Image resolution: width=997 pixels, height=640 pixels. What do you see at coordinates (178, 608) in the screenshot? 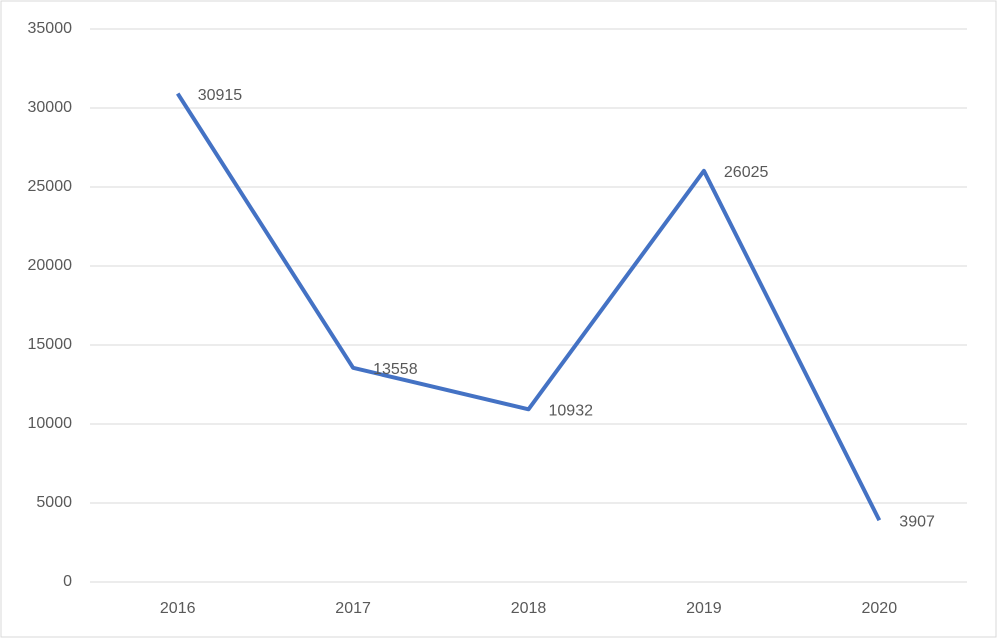
I see `x-tick-label: 2016` at bounding box center [178, 608].